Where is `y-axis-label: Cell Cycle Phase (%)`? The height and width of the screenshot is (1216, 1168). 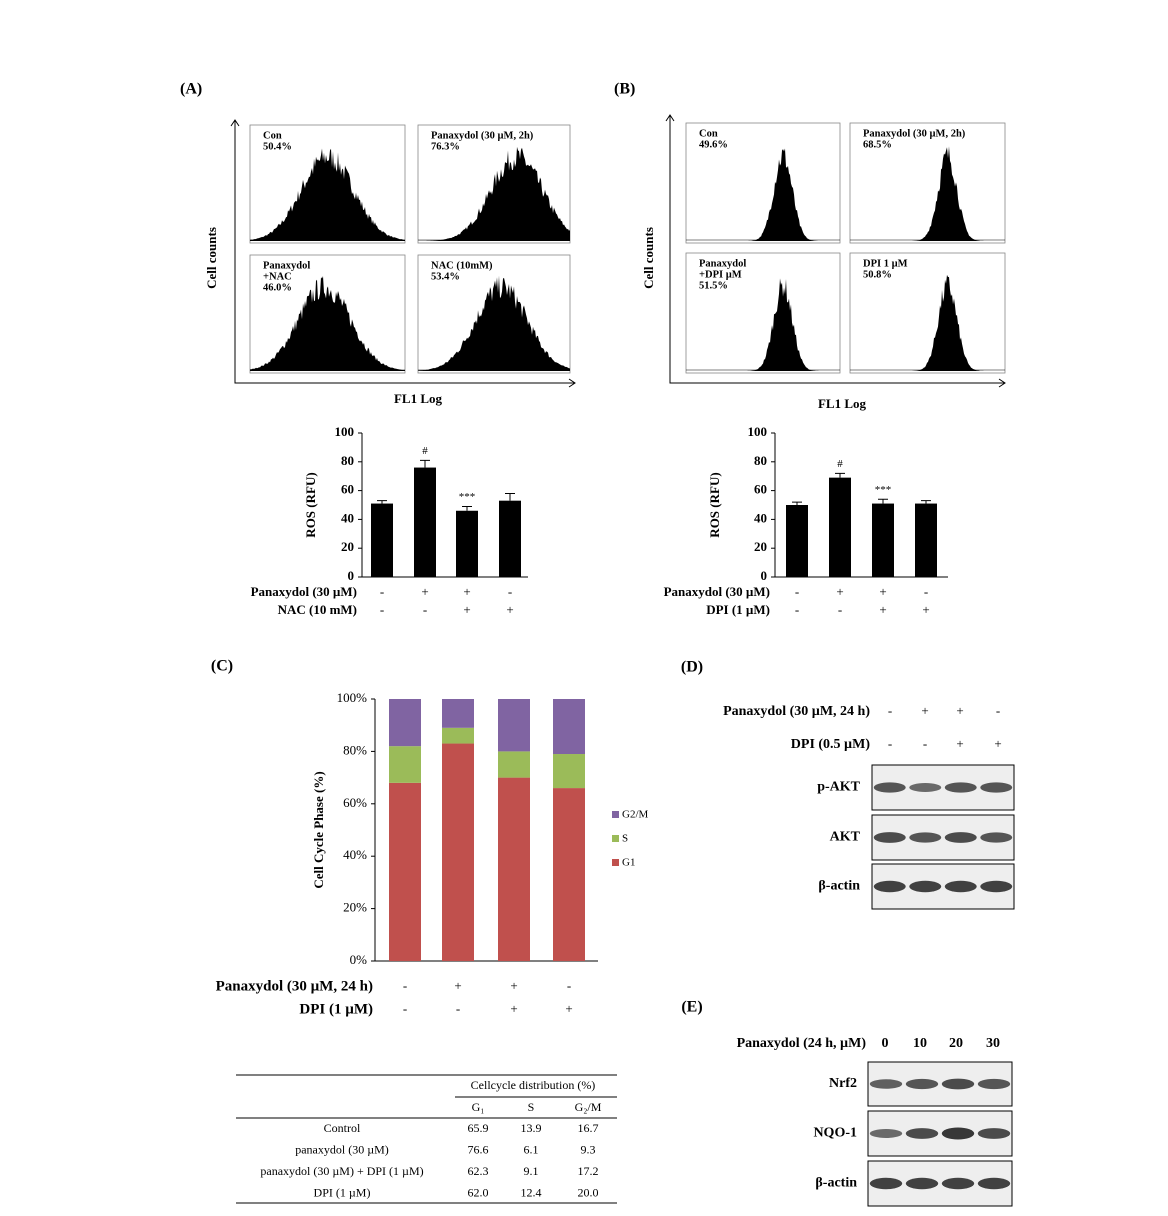 y-axis-label: Cell Cycle Phase (%) is located at coordinates (318, 829).